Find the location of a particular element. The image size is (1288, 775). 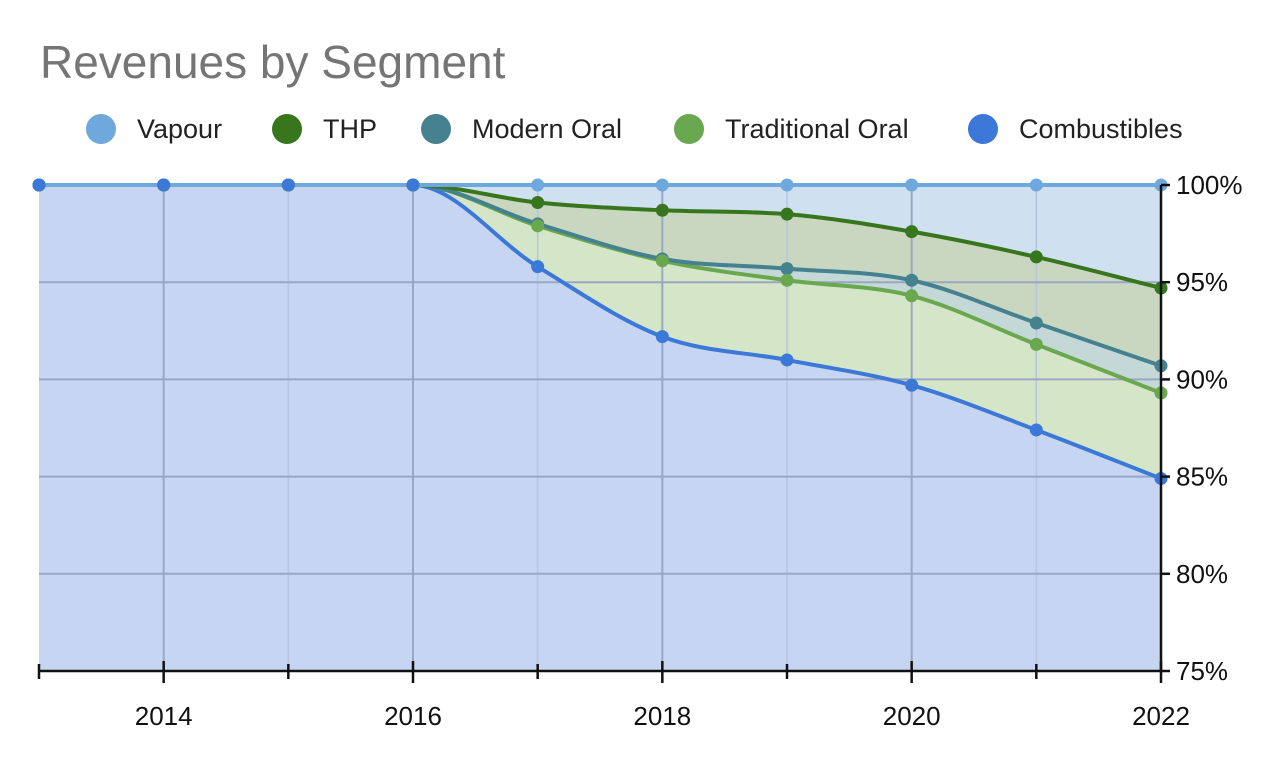

x-tick-label: 2016 is located at coordinates (413, 716).